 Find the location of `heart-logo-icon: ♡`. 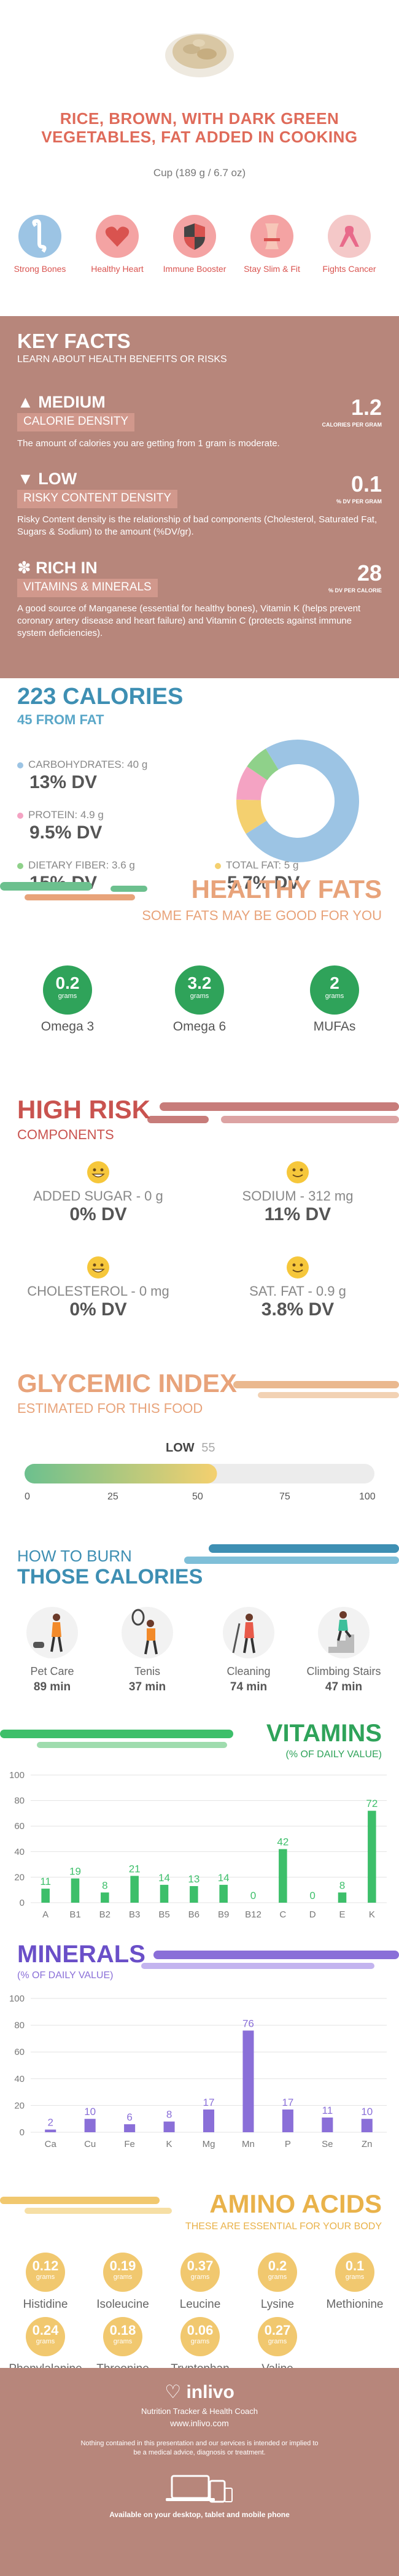

heart-logo-icon: ♡ is located at coordinates (173, 2392).